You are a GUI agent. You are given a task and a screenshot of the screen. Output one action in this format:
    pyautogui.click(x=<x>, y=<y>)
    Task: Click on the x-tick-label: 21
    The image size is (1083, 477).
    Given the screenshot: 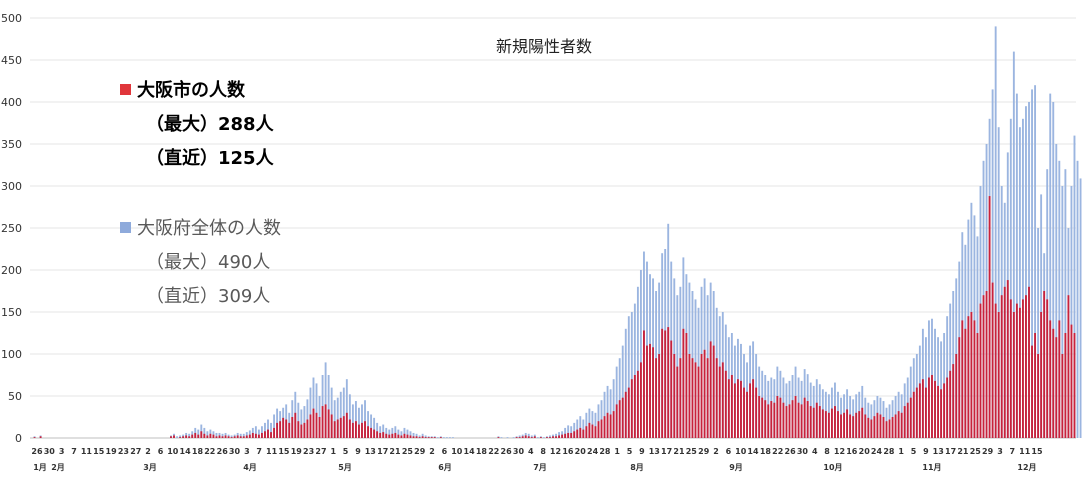 What is the action you would take?
    pyautogui.click(x=963, y=451)
    